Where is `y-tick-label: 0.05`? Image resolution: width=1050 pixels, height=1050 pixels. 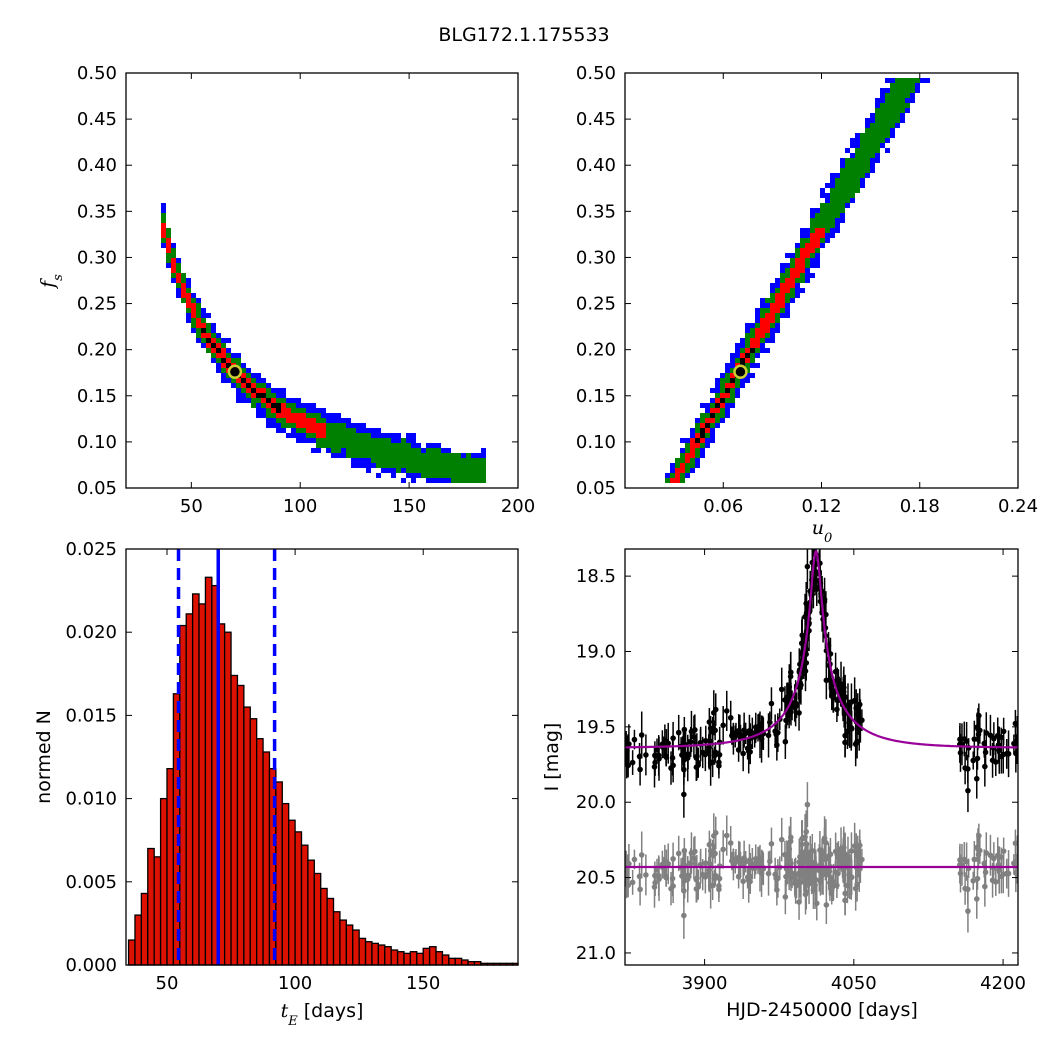 y-tick-label: 0.05 is located at coordinates (97, 488).